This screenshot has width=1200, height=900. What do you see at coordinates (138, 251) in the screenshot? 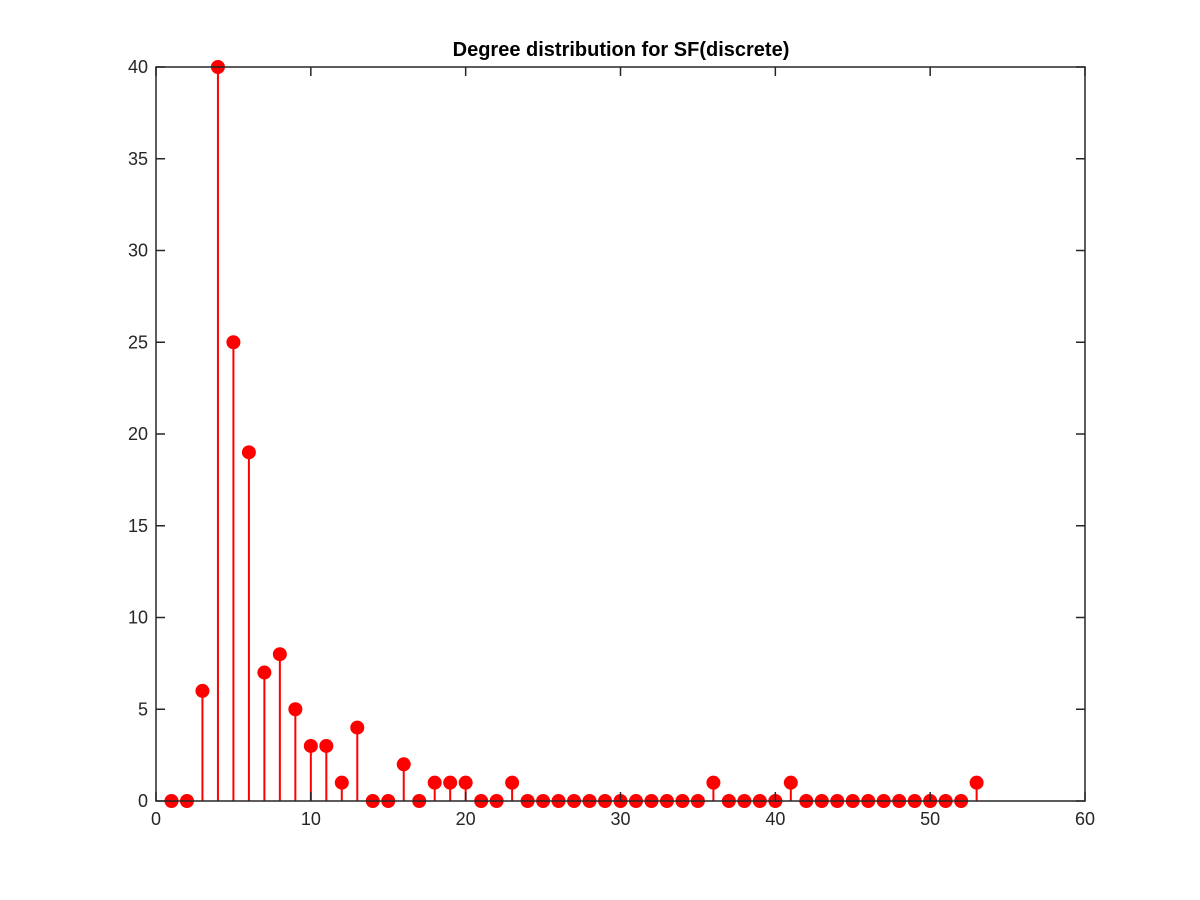
I see `y-tick-label: 30` at bounding box center [138, 251].